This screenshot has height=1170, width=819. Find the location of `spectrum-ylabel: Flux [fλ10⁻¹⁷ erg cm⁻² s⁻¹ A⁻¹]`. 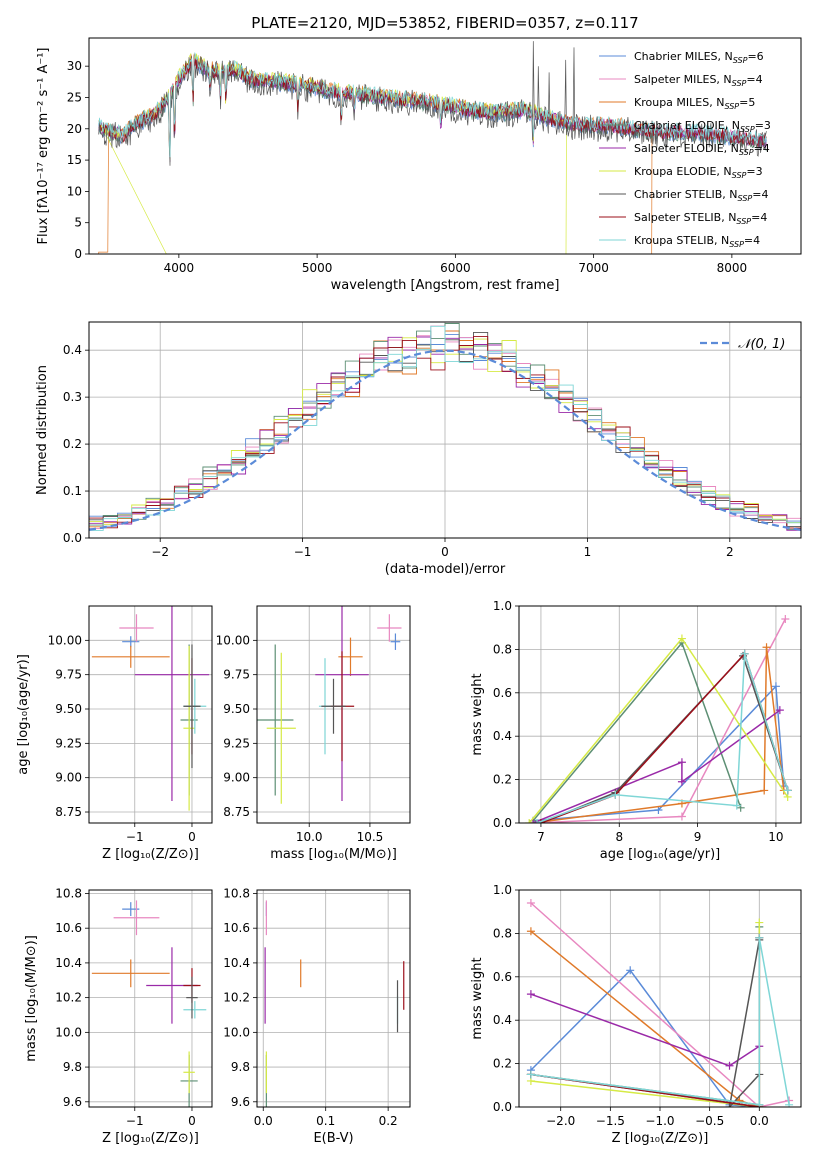

spectrum-ylabel: Flux [fλ10⁻¹⁷ erg cm⁻² s⁻¹ A⁻¹] is located at coordinates (43, 146).